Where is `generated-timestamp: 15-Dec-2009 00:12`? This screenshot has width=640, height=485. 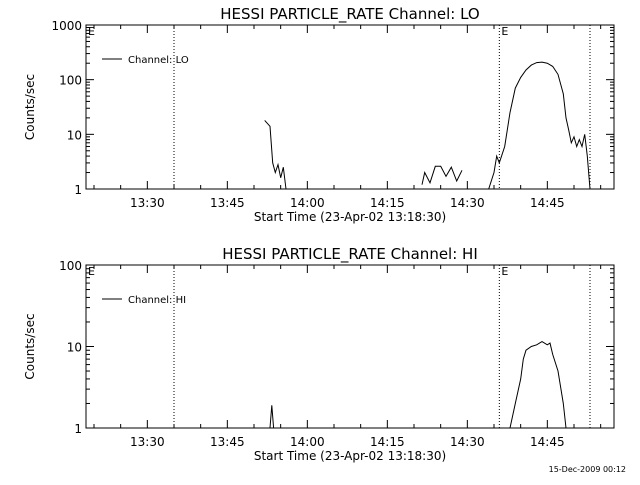 generated-timestamp: 15-Dec-2009 00:12 is located at coordinates (587, 469).